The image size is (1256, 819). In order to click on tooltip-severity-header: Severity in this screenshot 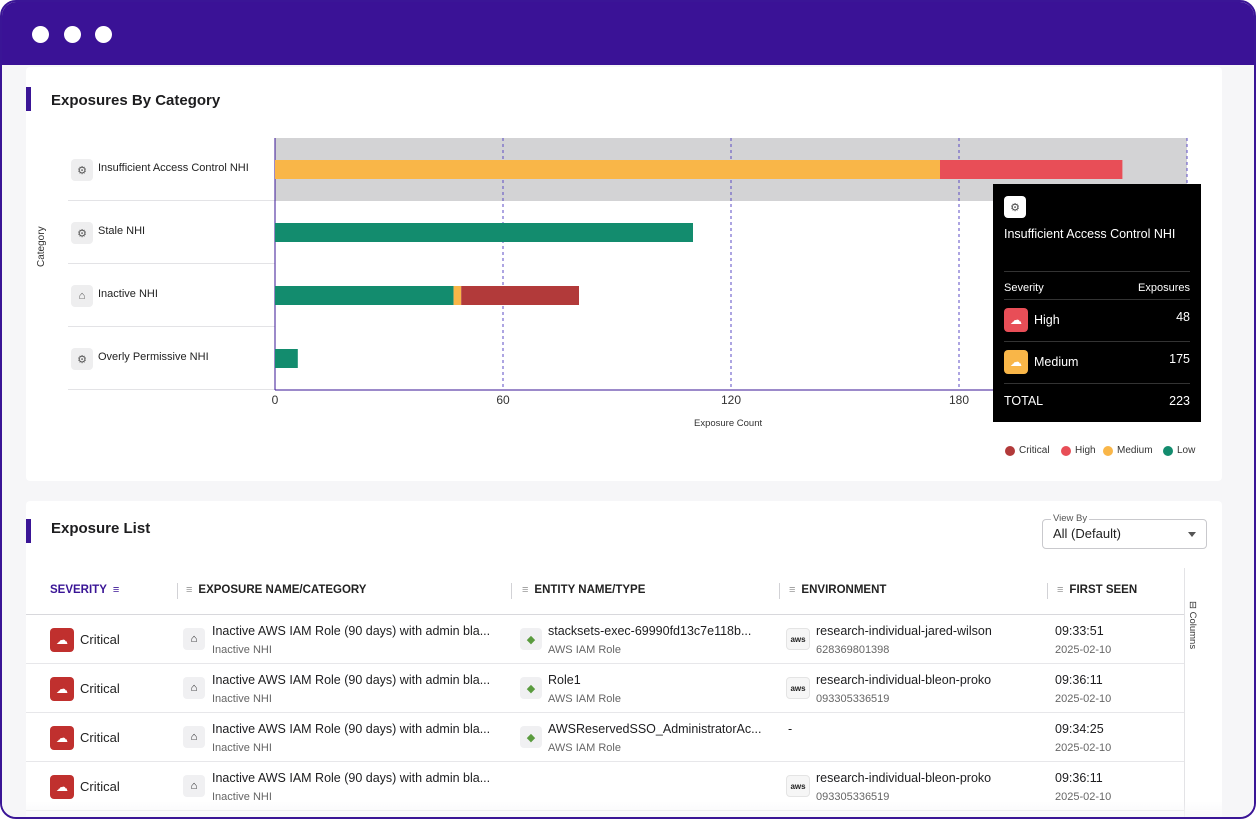, I will do `click(1024, 288)`.